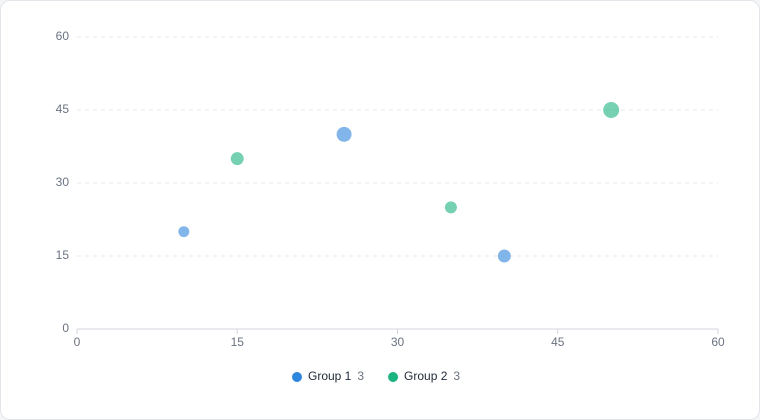 The height and width of the screenshot is (420, 760). What do you see at coordinates (330, 376) in the screenshot?
I see `legend-label: Group 1` at bounding box center [330, 376].